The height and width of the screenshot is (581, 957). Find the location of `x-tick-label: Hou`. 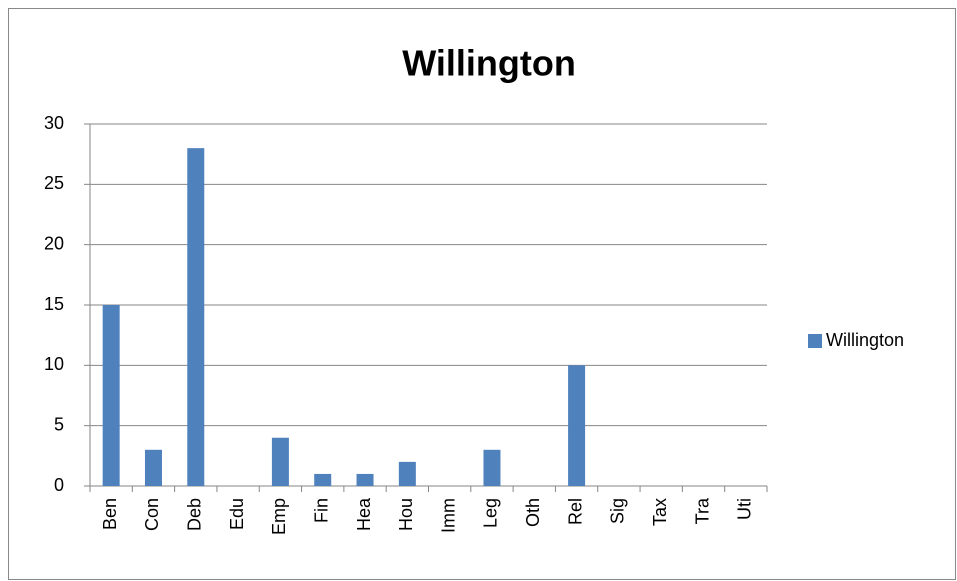

x-tick-label: Hou is located at coordinates (406, 514).